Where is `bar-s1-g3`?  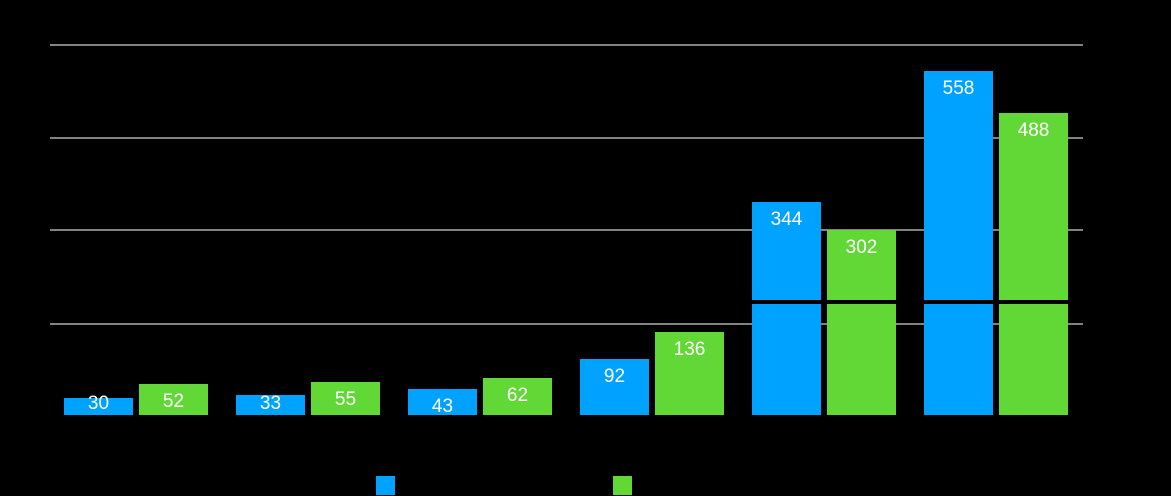
bar-s1-g3 is located at coordinates (442, 402).